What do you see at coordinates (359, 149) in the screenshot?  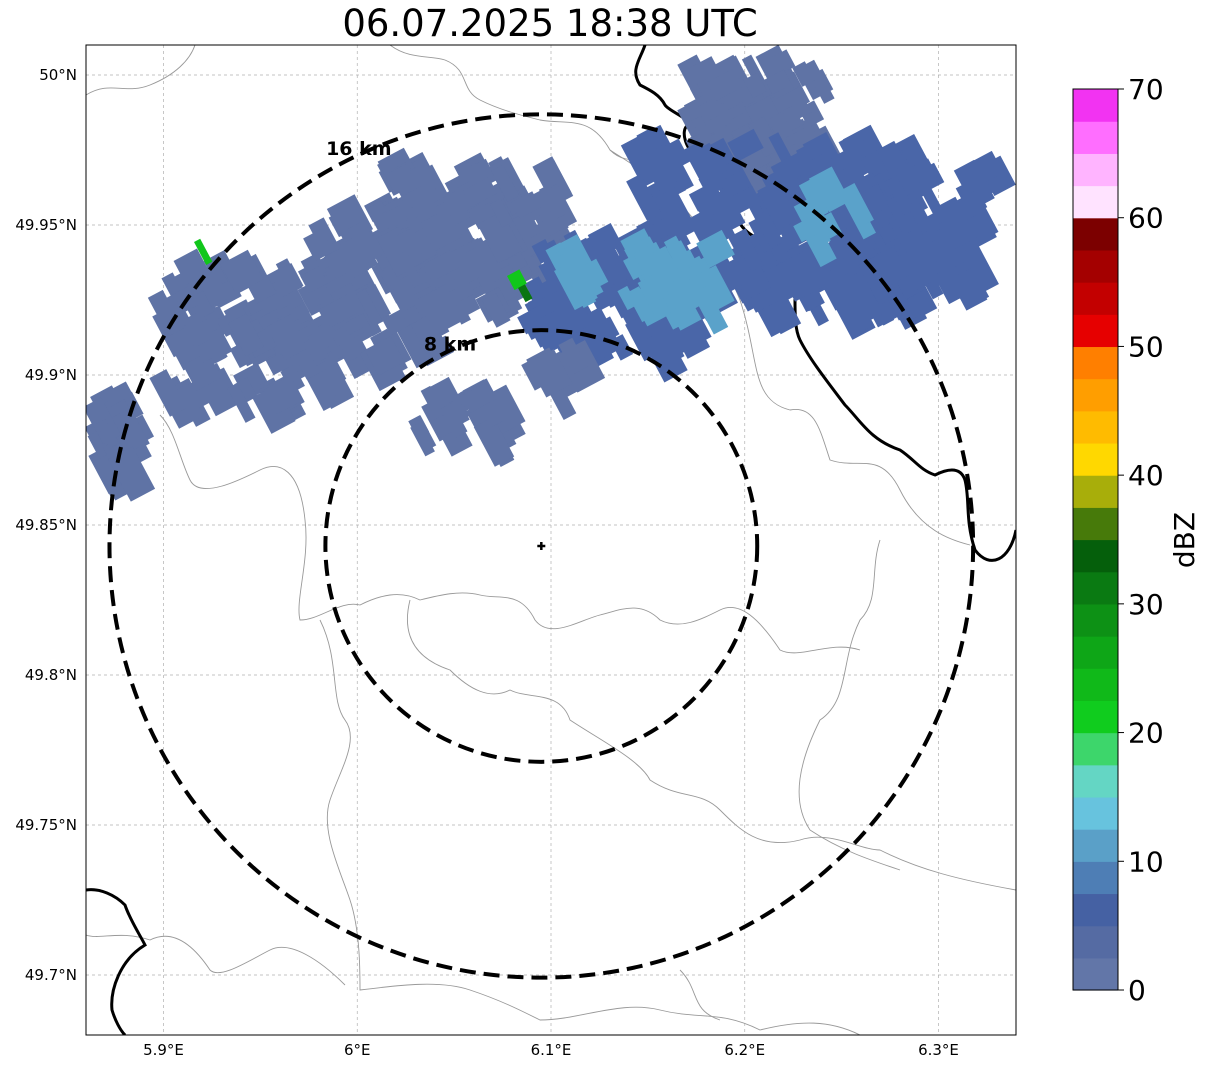 I see `range-ring-label: 16 km` at bounding box center [359, 149].